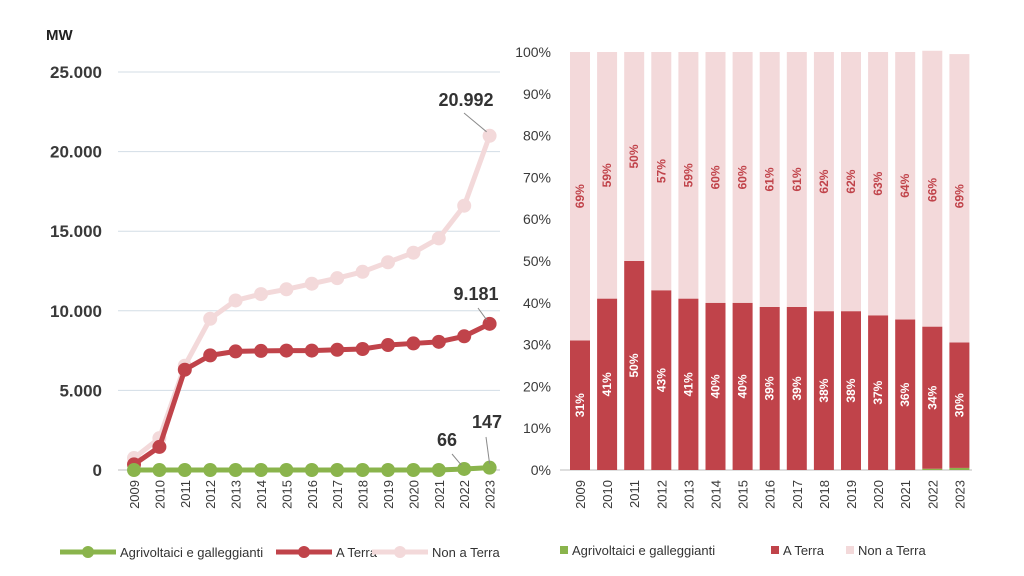  I want to click on legend-entry: Agrivoltaici e galleggianti, so click(643, 550).